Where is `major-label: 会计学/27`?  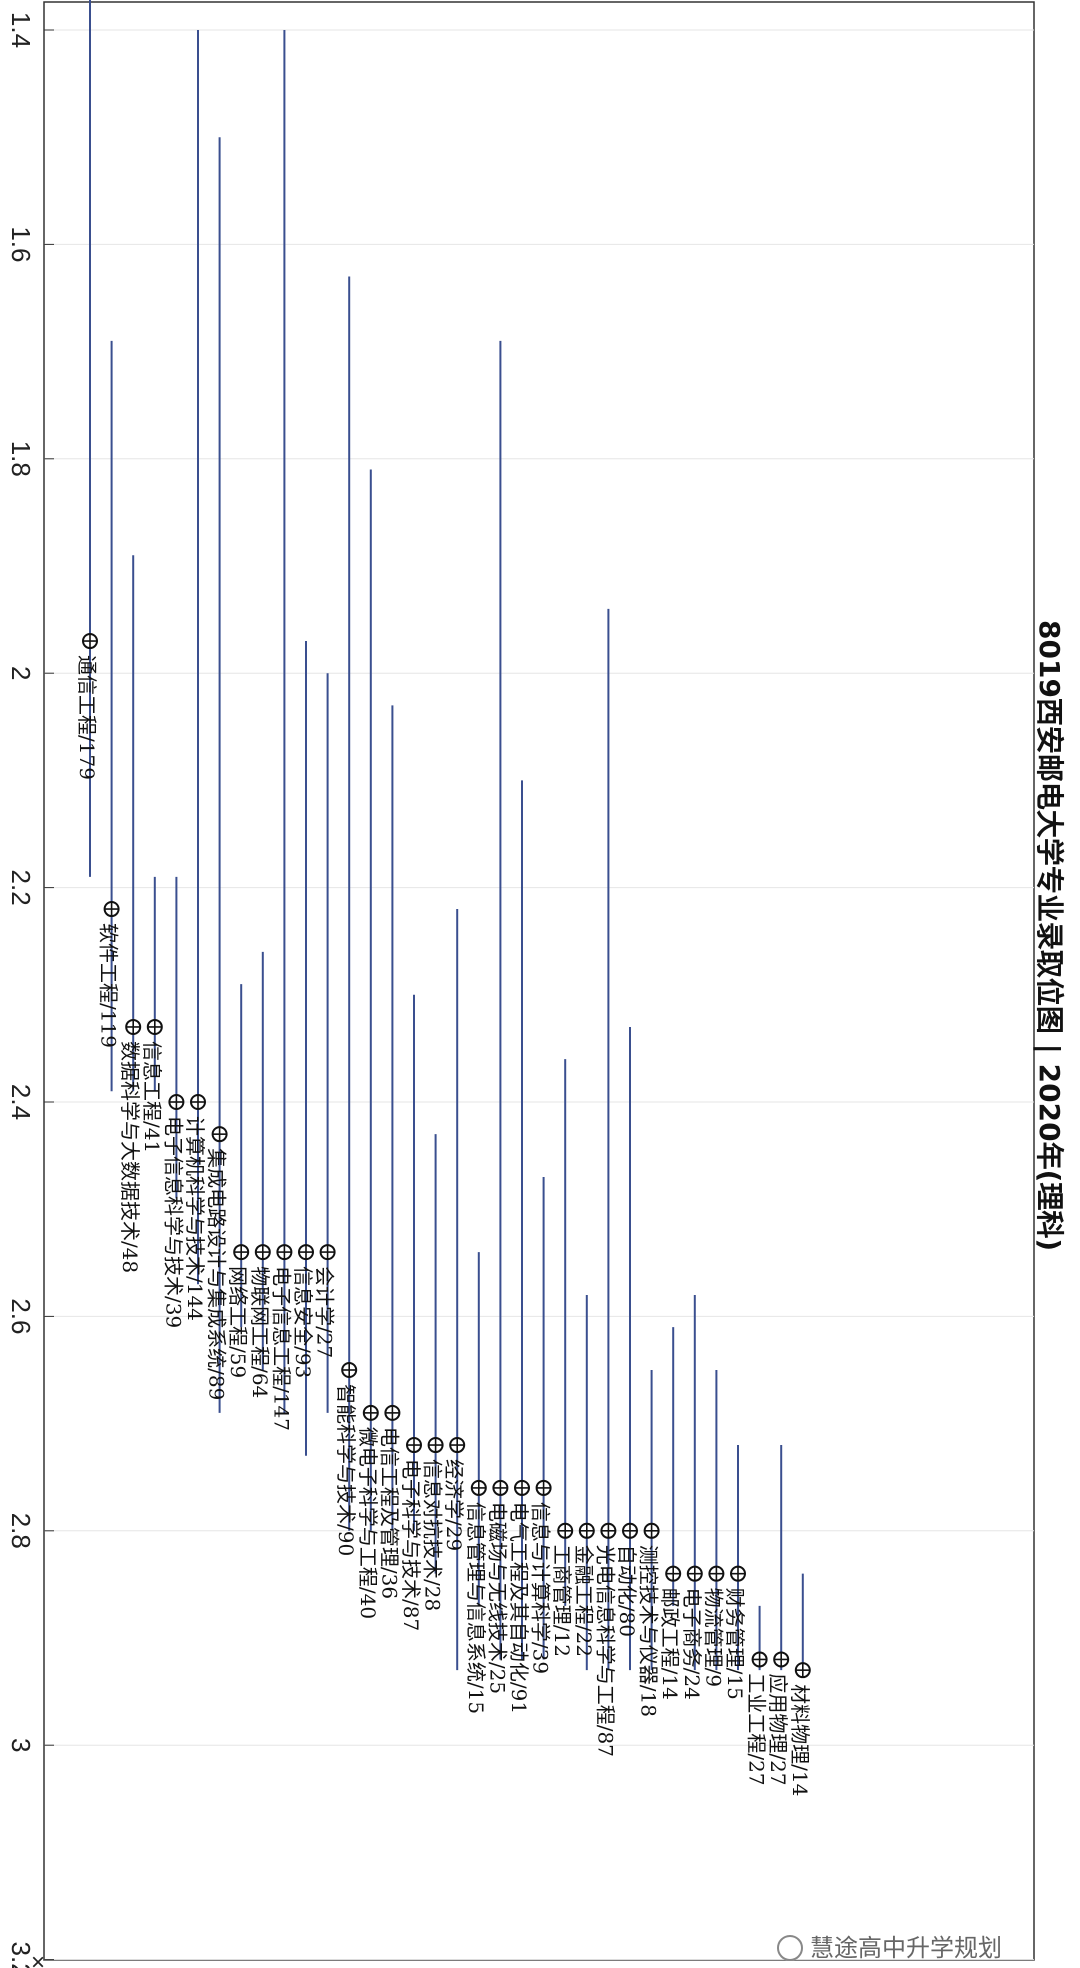
major-label: 会计学/27 is located at coordinates (325, 1312).